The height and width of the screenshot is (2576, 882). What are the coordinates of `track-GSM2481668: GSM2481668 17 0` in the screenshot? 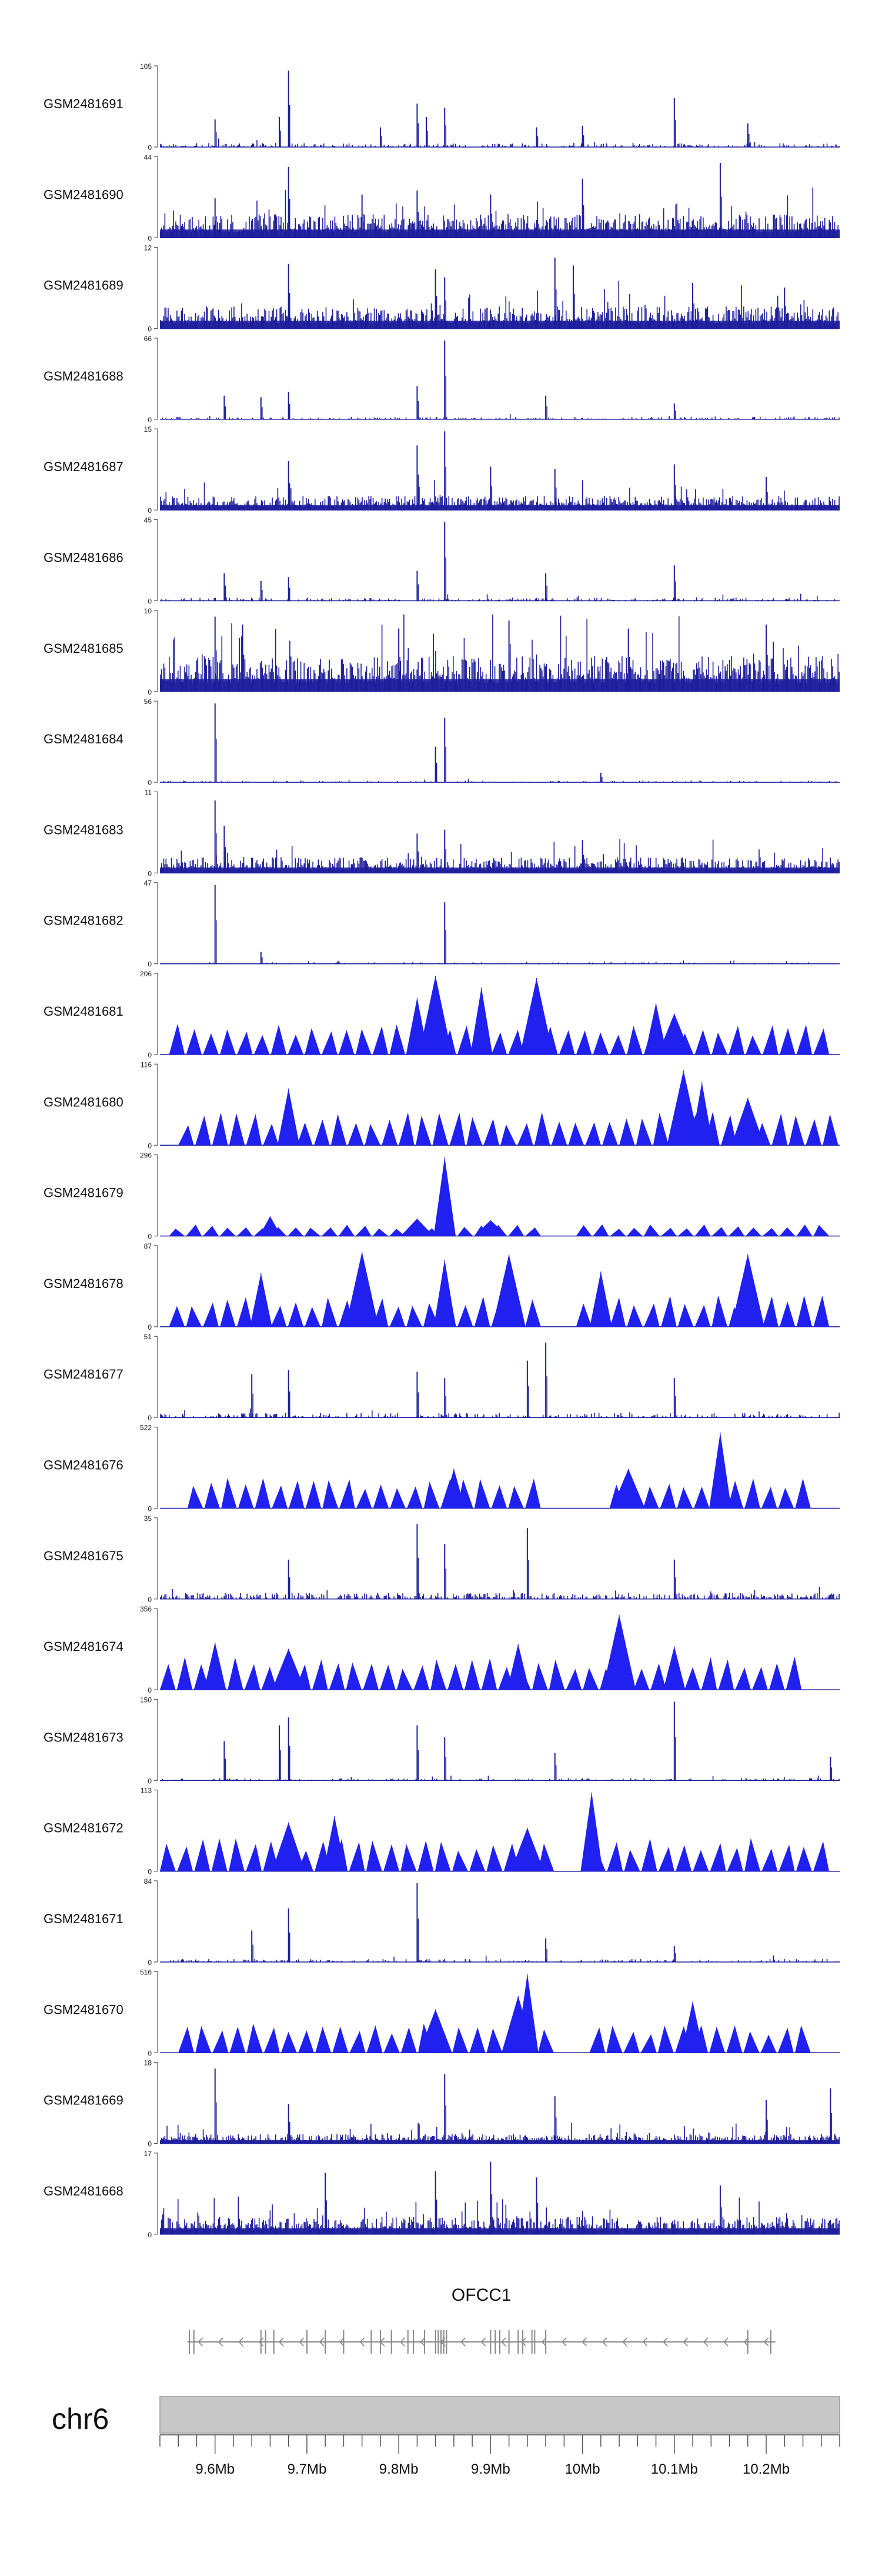 It's located at (442, 2194).